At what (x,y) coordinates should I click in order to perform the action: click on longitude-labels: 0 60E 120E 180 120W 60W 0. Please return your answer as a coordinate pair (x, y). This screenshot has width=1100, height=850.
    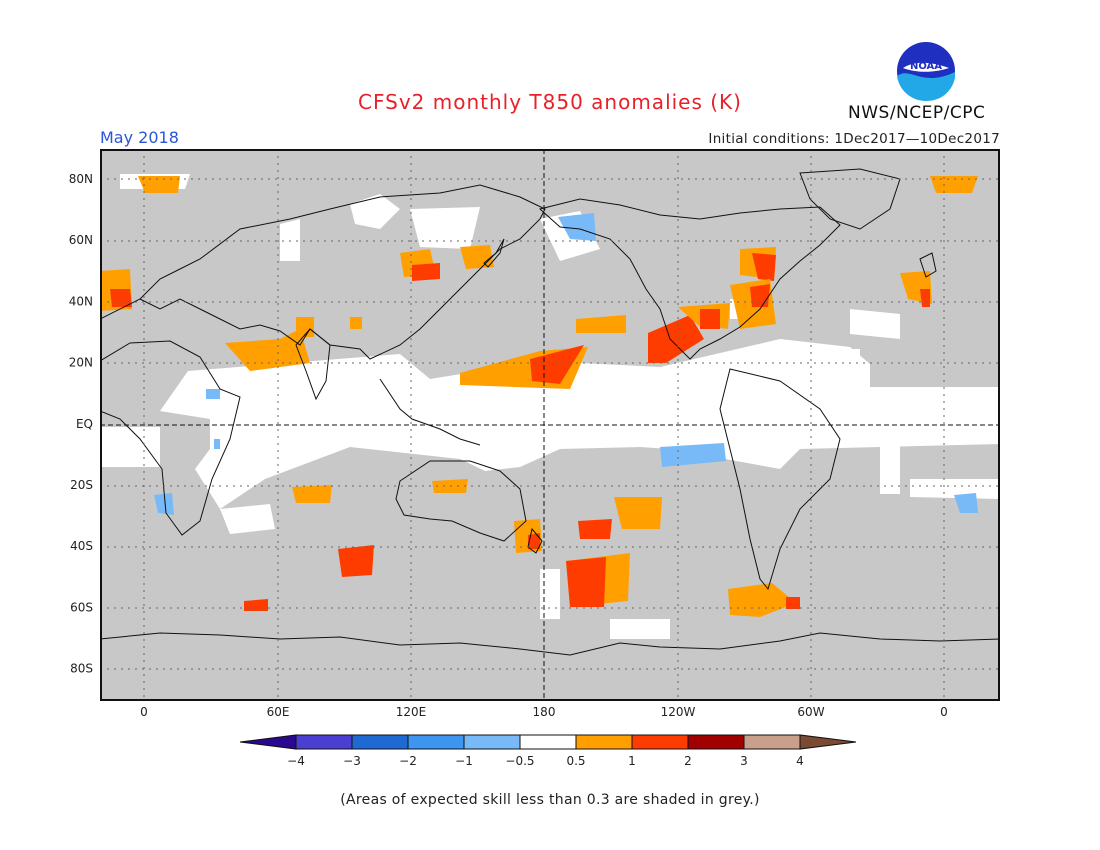
    Looking at the image, I should click on (544, 712).